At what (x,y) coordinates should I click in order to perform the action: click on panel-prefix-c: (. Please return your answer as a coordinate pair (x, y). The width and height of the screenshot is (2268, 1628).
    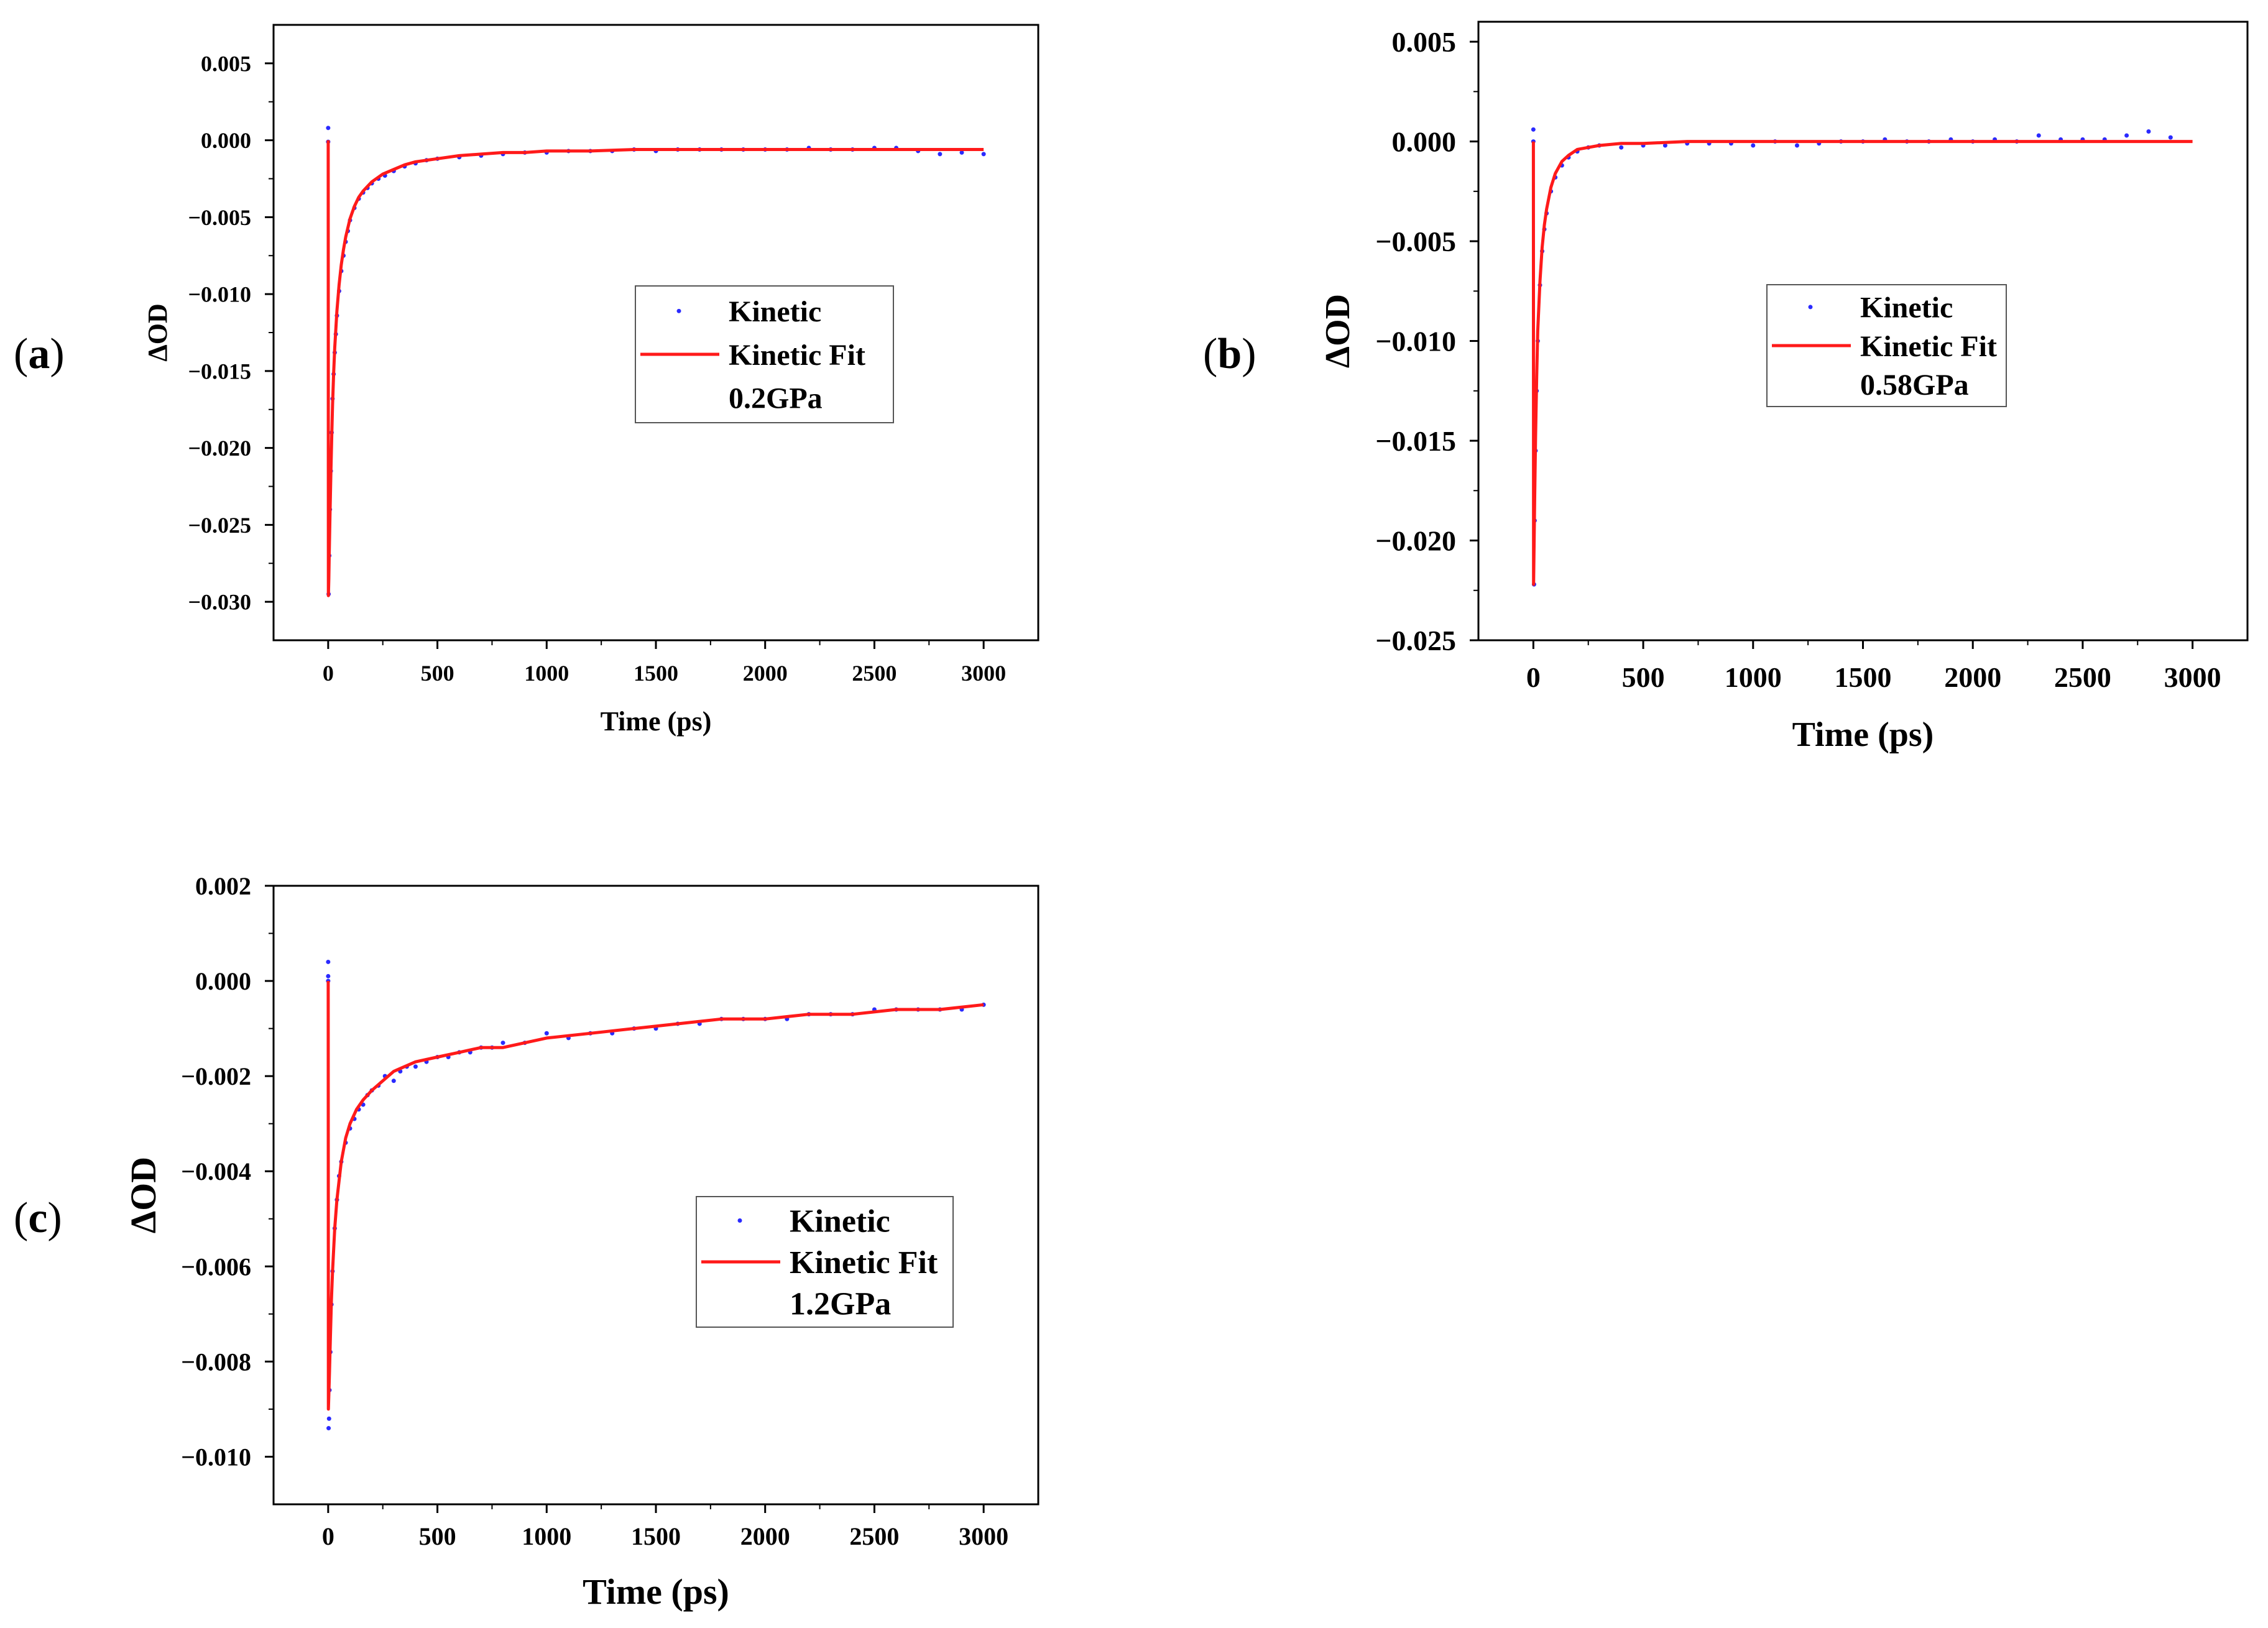
    Looking at the image, I should click on (21, 1218).